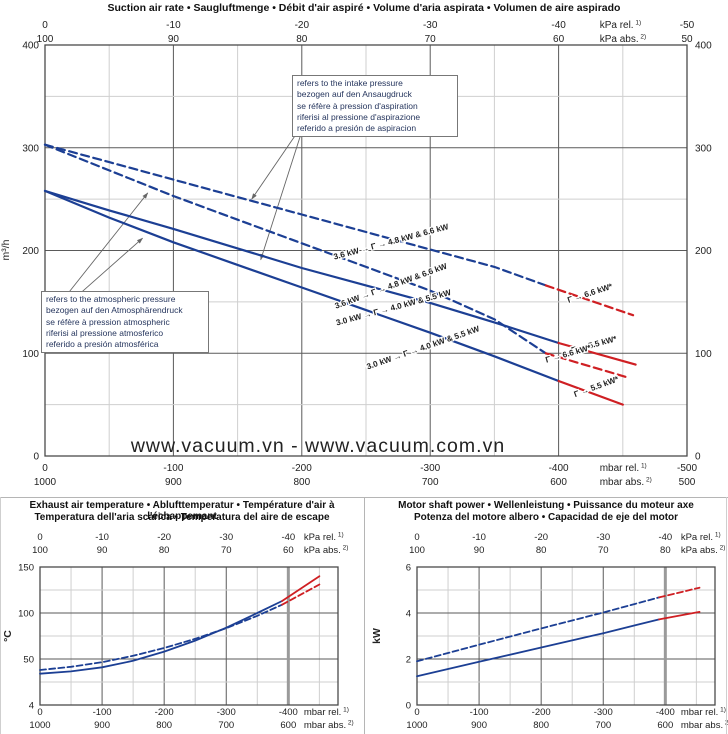  What do you see at coordinates (687, 482) in the screenshot?
I see `x-tick-label: 500` at bounding box center [687, 482].